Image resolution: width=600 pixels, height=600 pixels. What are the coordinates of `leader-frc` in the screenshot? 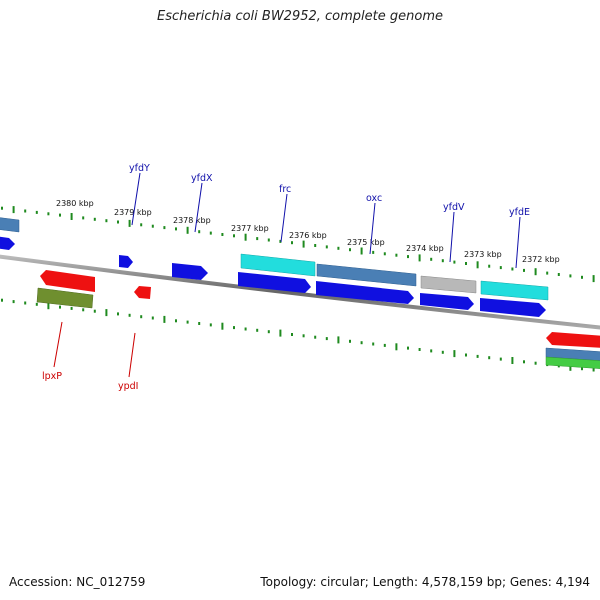 It's located at (284, 218).